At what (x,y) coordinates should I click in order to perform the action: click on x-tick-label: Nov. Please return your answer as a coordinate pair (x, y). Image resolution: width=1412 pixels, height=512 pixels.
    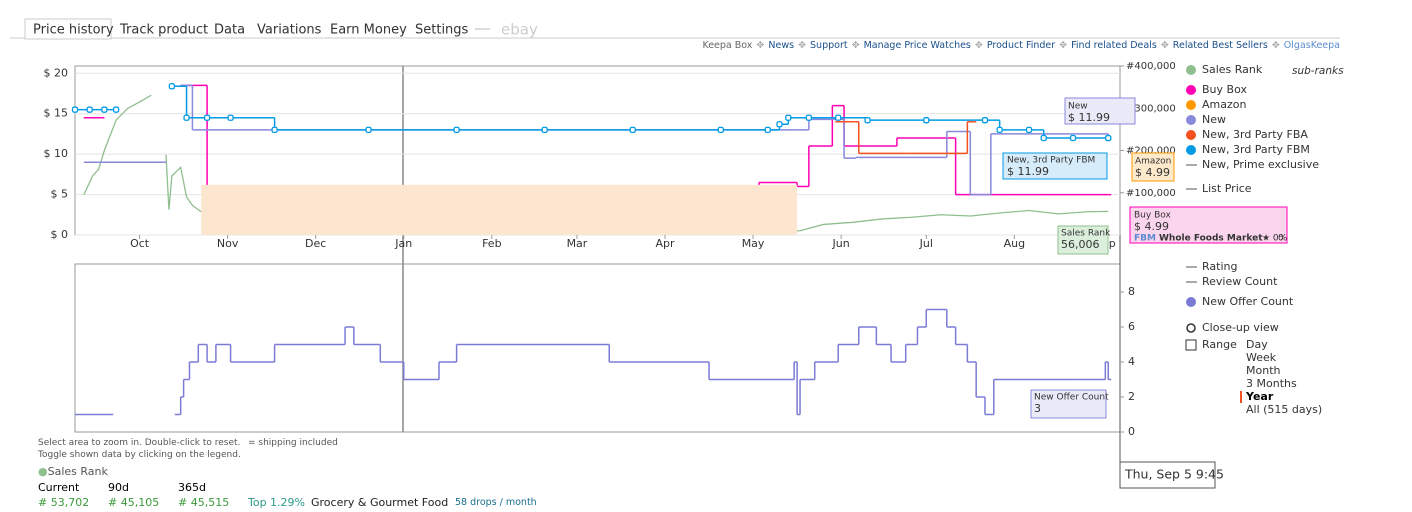
    Looking at the image, I should click on (228, 243).